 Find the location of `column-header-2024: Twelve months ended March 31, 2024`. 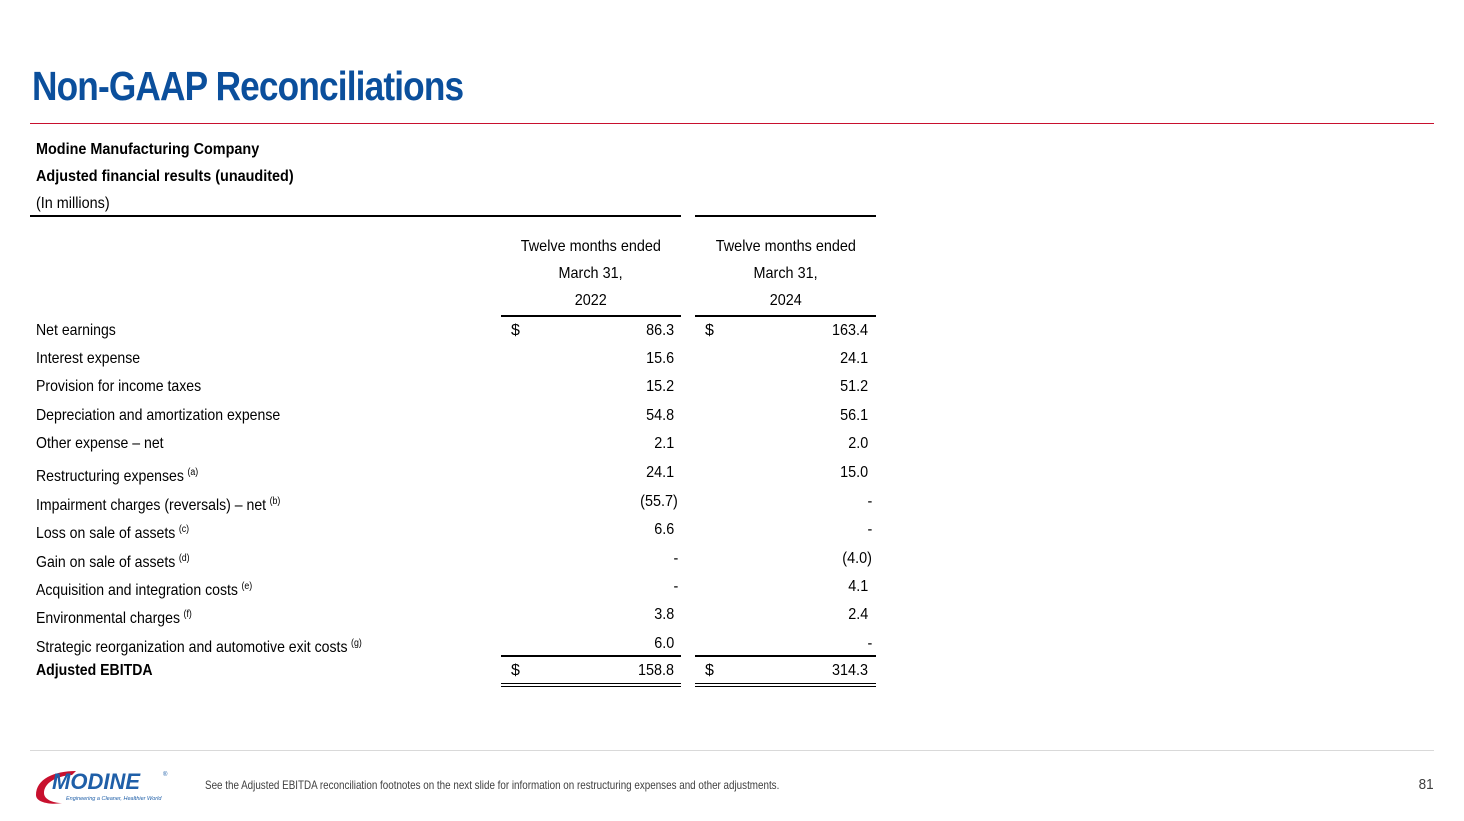

column-header-2024: Twelve months ended March 31, 2024 is located at coordinates (785, 274).